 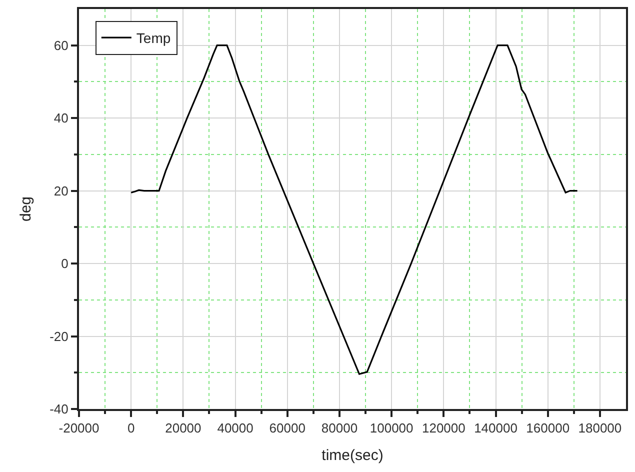 What do you see at coordinates (59, 336) in the screenshot?
I see `y-tick-label: -20` at bounding box center [59, 336].